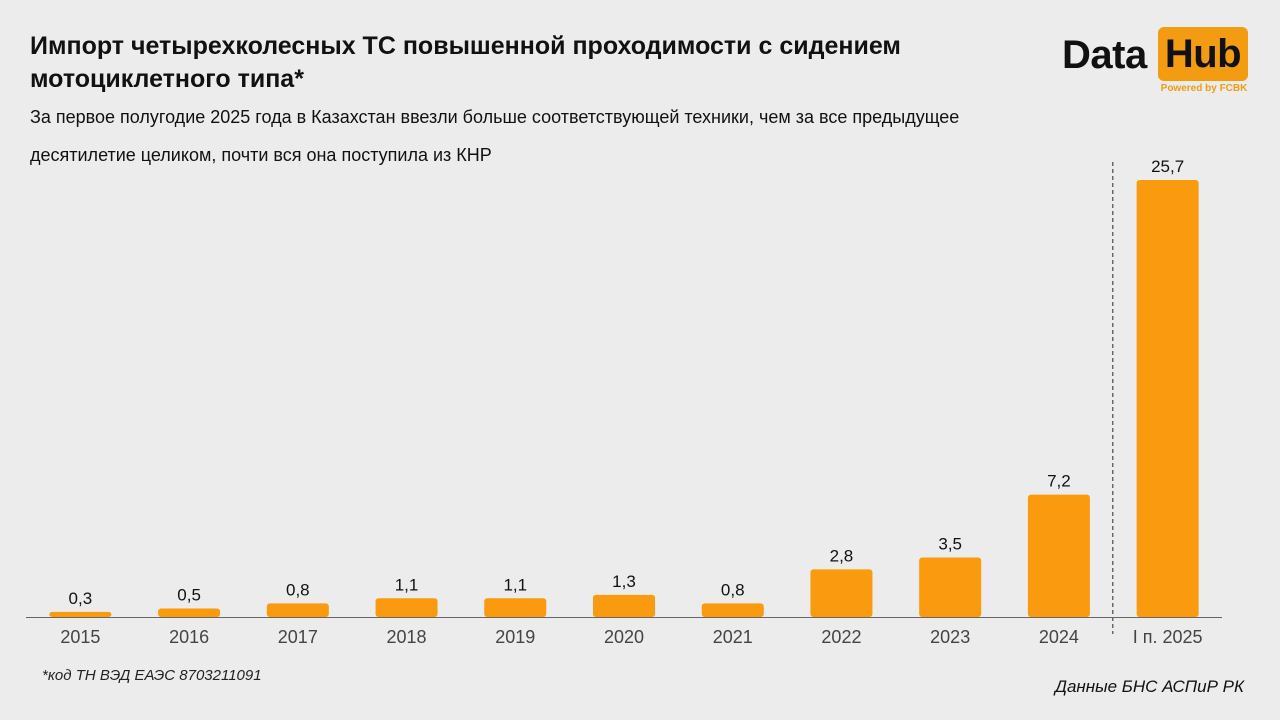  I want to click on x-tick-label-3: 2018, so click(407, 637).